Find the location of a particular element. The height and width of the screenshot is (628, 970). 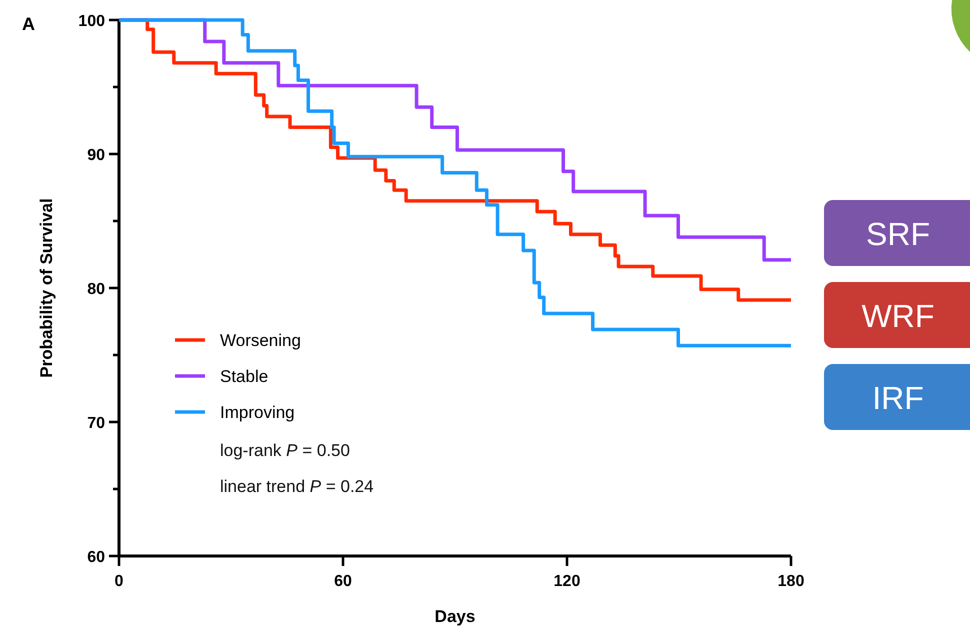

legend-label: Worsening is located at coordinates (260, 340).